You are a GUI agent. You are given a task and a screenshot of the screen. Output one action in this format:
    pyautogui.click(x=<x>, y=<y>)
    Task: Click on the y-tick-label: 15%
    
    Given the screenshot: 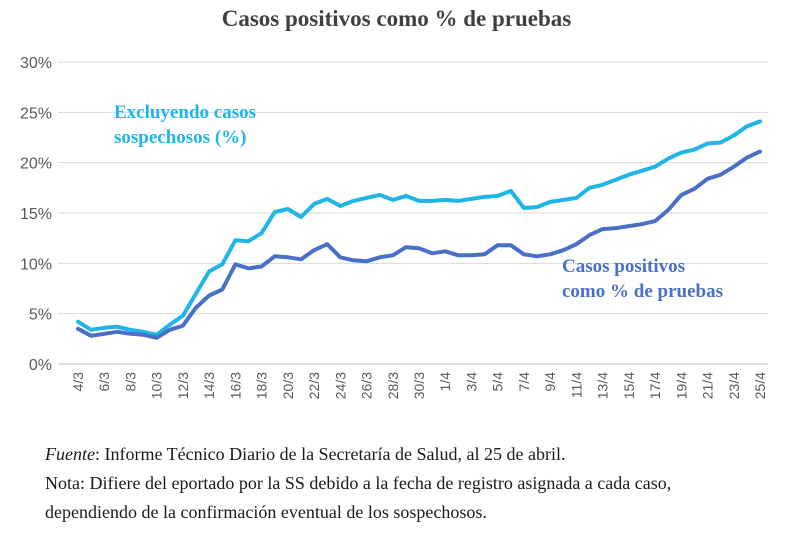 What is the action you would take?
    pyautogui.click(x=36, y=214)
    